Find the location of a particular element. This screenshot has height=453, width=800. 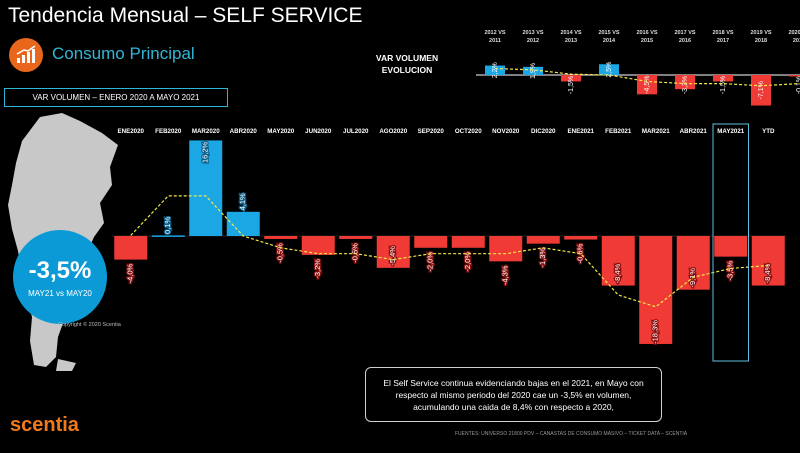

period-label: VAR VOLUMEN – ENERO 2020 A MAYO 2021 is located at coordinates (116, 97).